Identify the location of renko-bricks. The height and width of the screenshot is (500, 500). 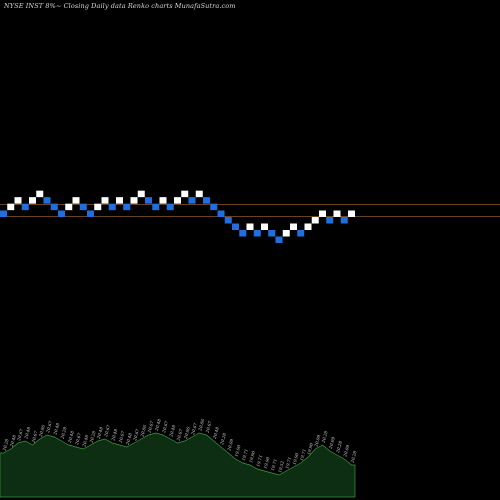
(177, 216).